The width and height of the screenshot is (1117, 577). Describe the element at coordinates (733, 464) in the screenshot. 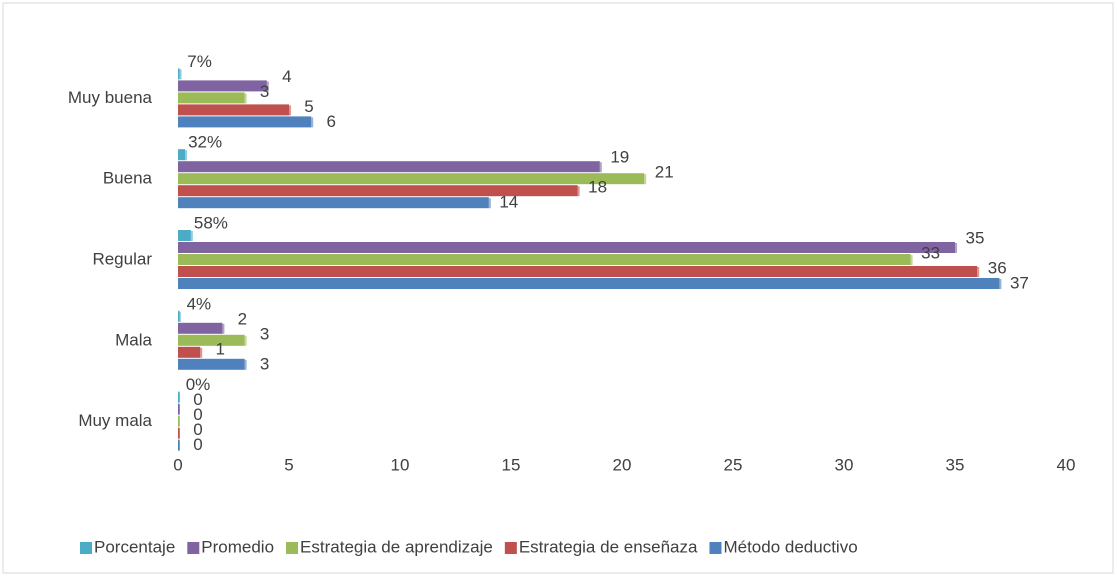

I see `x-tick-label: 25` at that location.